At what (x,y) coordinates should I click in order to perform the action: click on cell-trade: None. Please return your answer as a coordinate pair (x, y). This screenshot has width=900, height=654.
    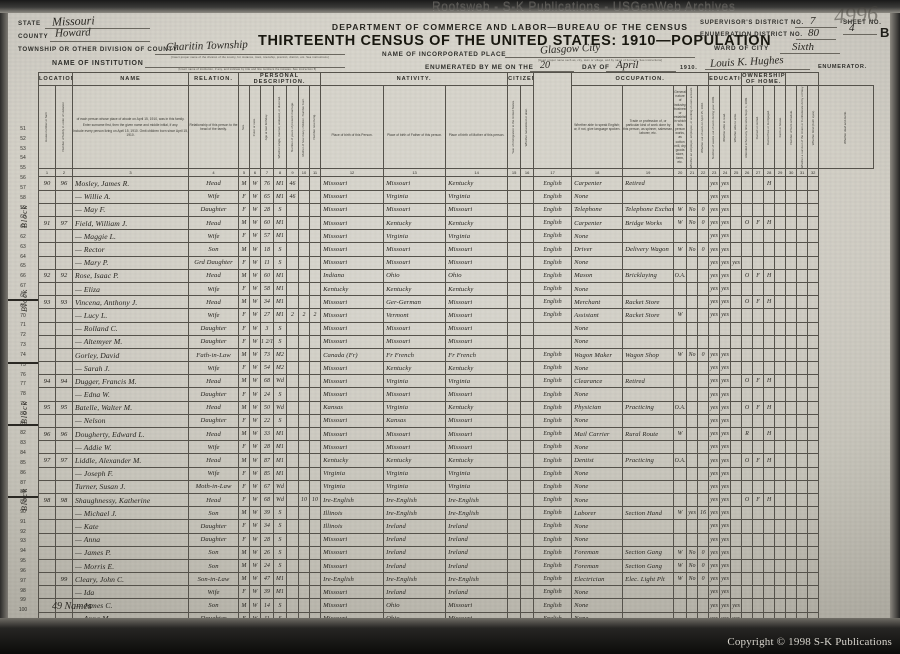
    Looking at the image, I should click on (581, 329).